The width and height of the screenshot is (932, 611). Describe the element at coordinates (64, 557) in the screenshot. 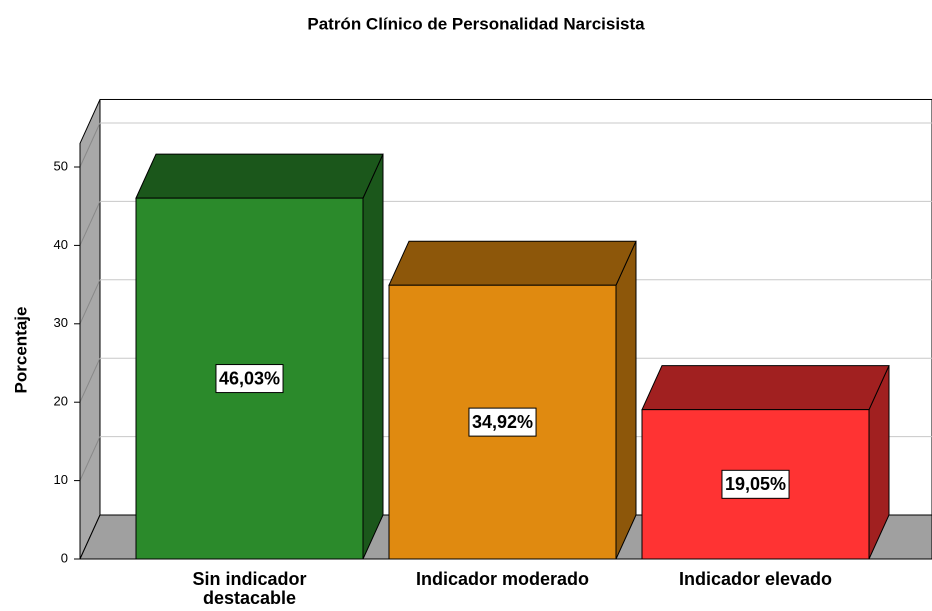

I see `y-tick-label: 0` at that location.